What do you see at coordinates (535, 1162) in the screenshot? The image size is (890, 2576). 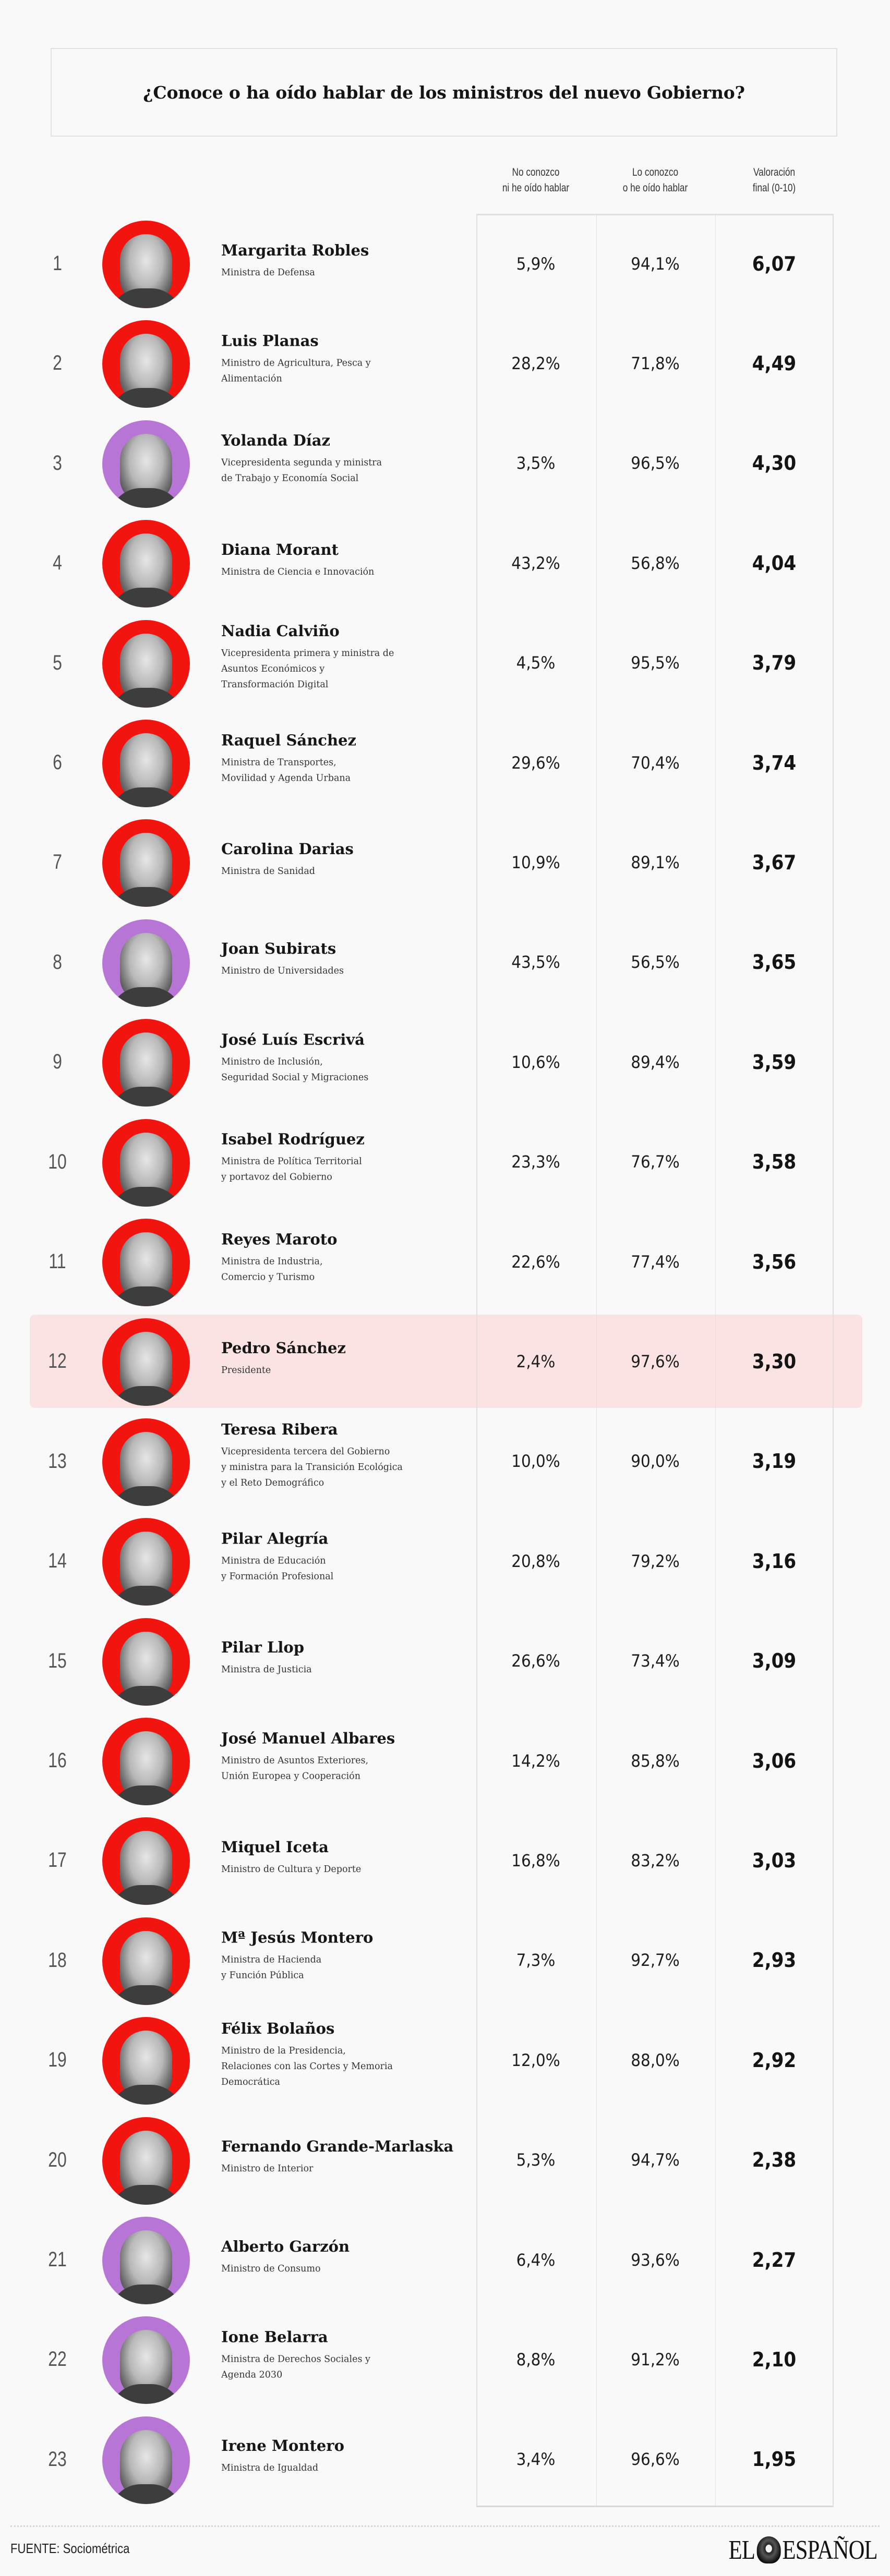 I see `unknown-percent: 23,3%` at bounding box center [535, 1162].